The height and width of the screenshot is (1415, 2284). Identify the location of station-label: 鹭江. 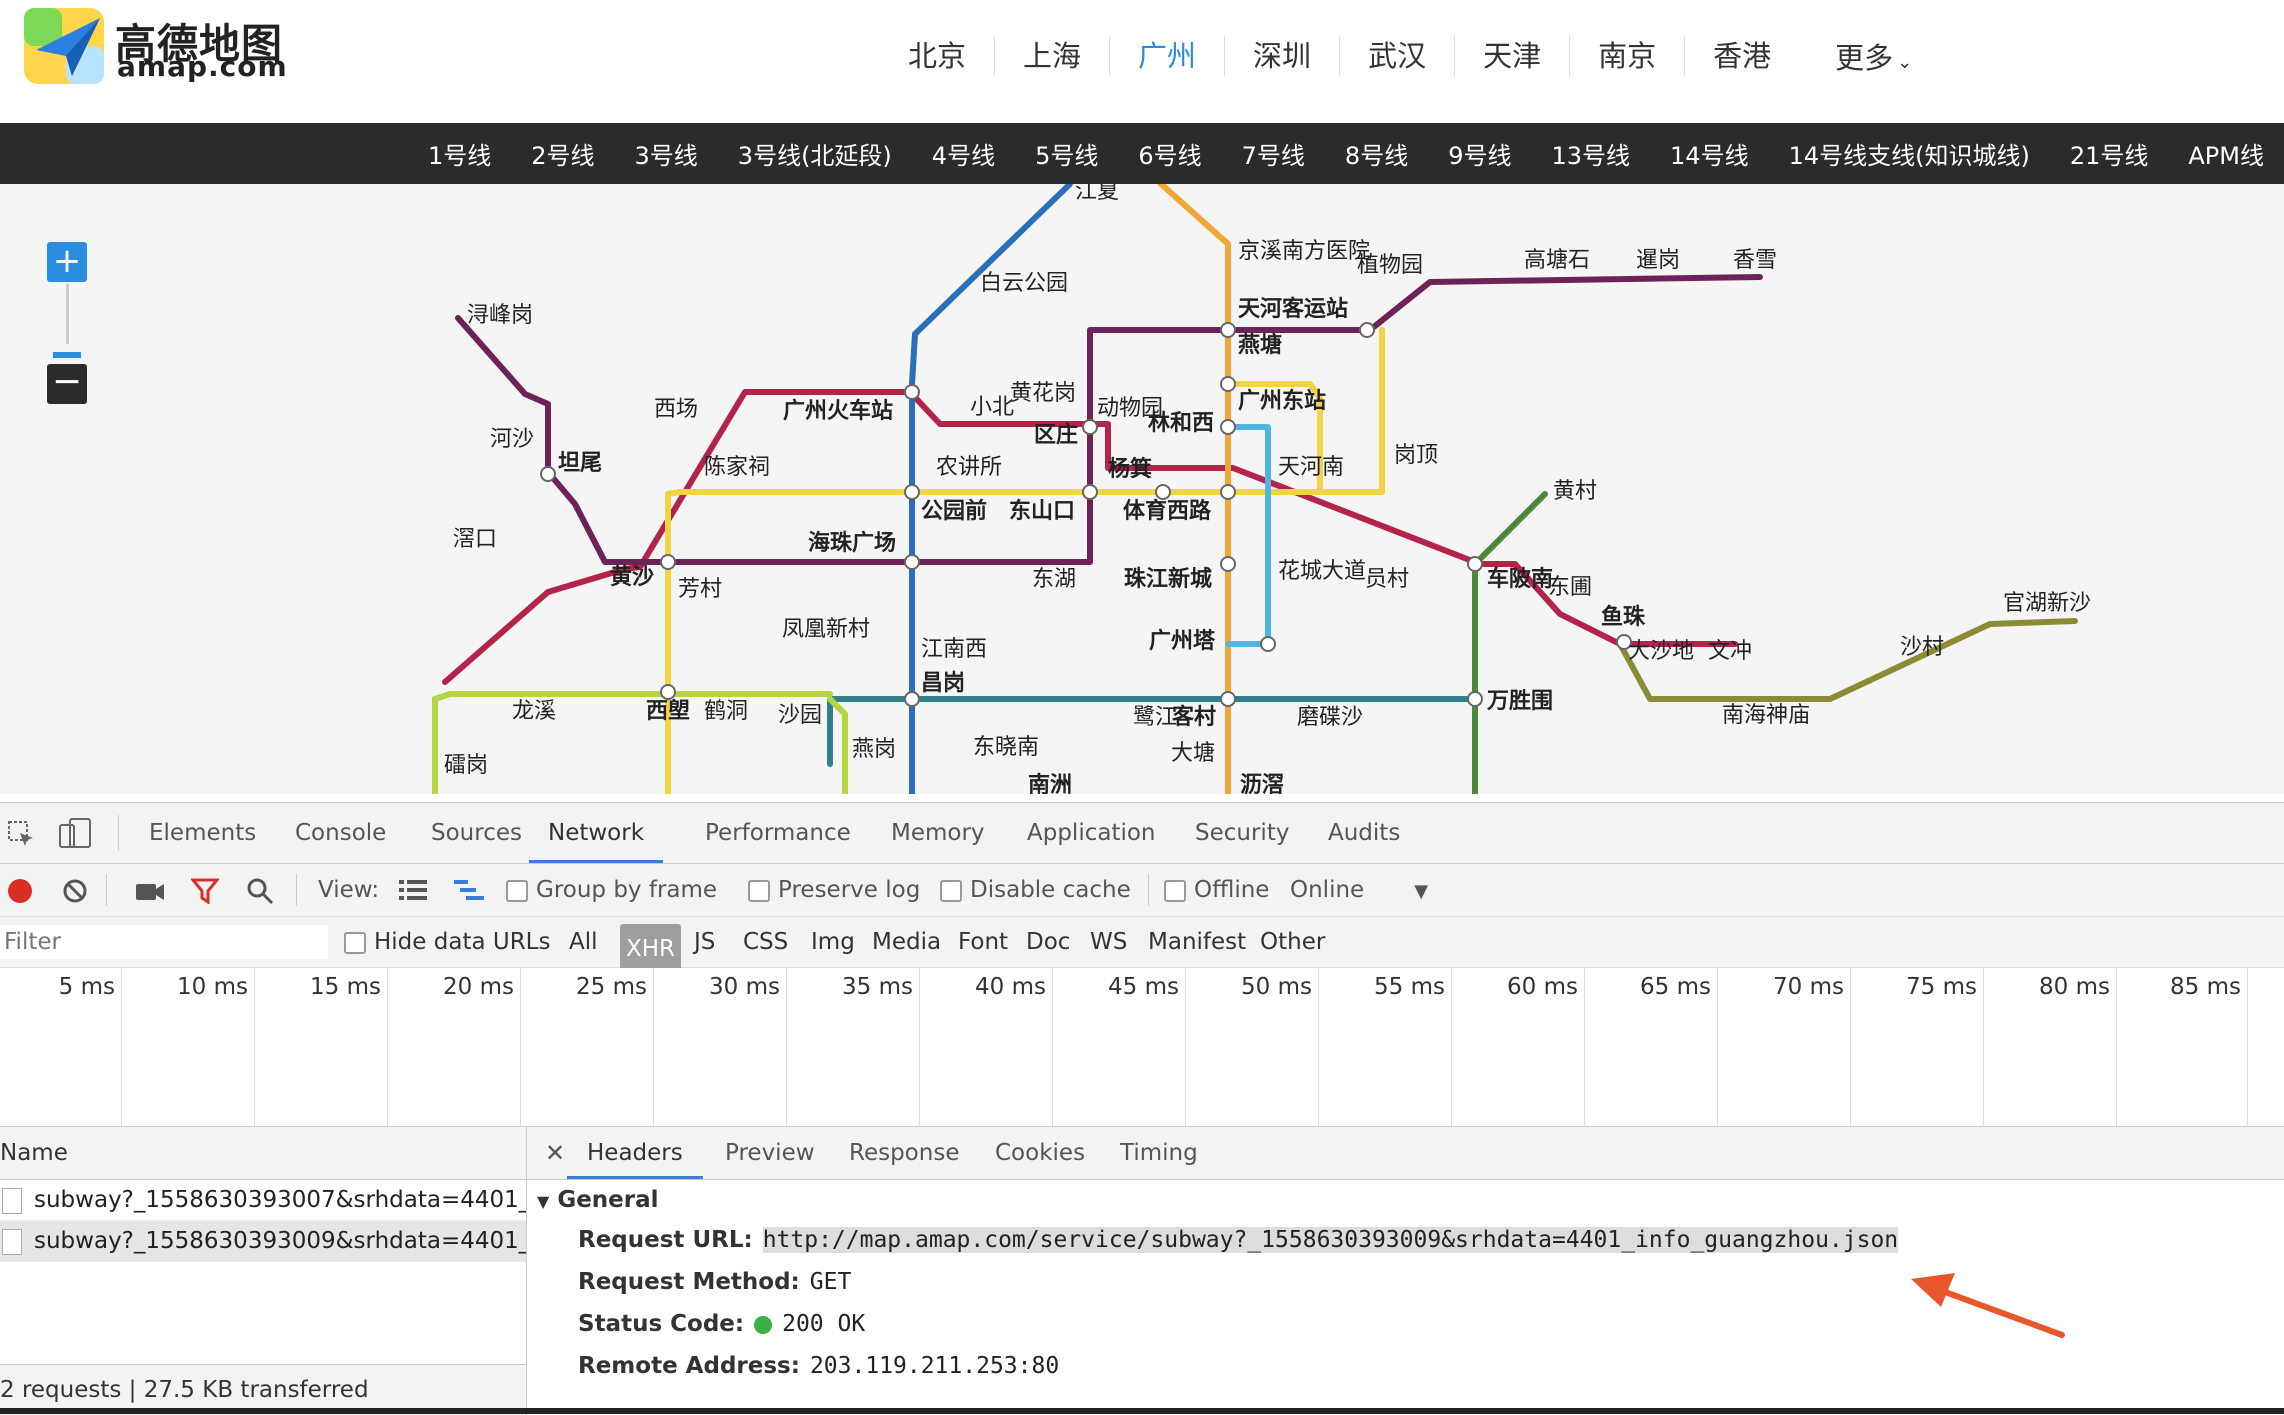
(1155, 717).